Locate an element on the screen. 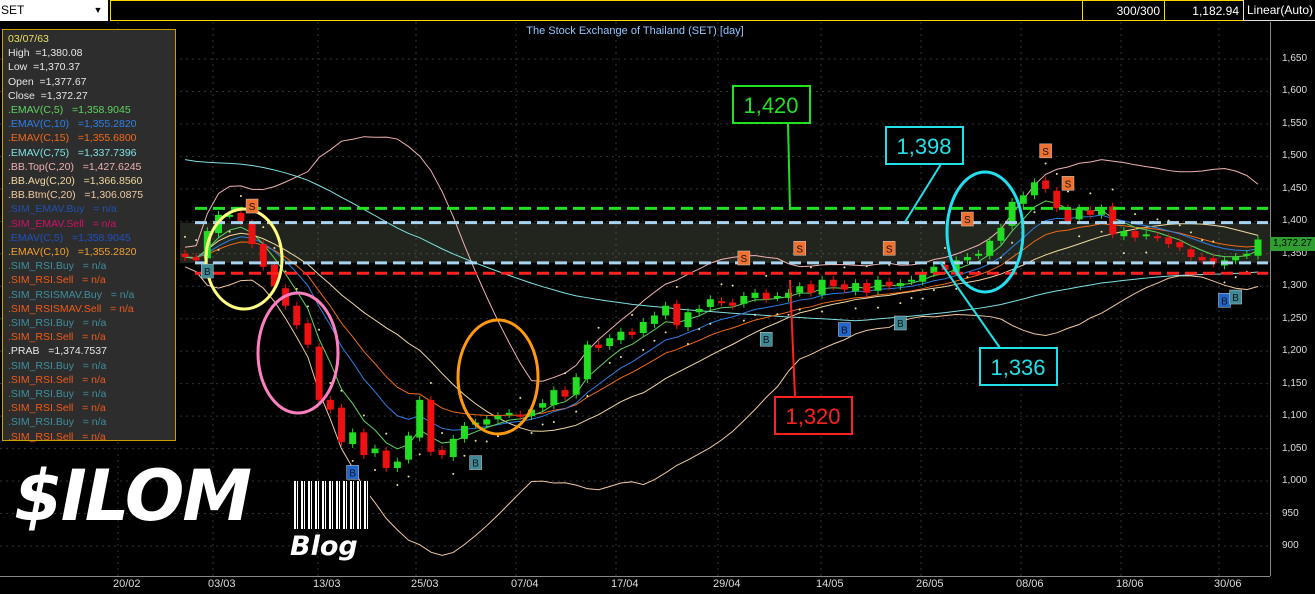 Image resolution: width=1315 pixels, height=594 pixels. y-tick-label: 900 is located at coordinates (1290, 545).